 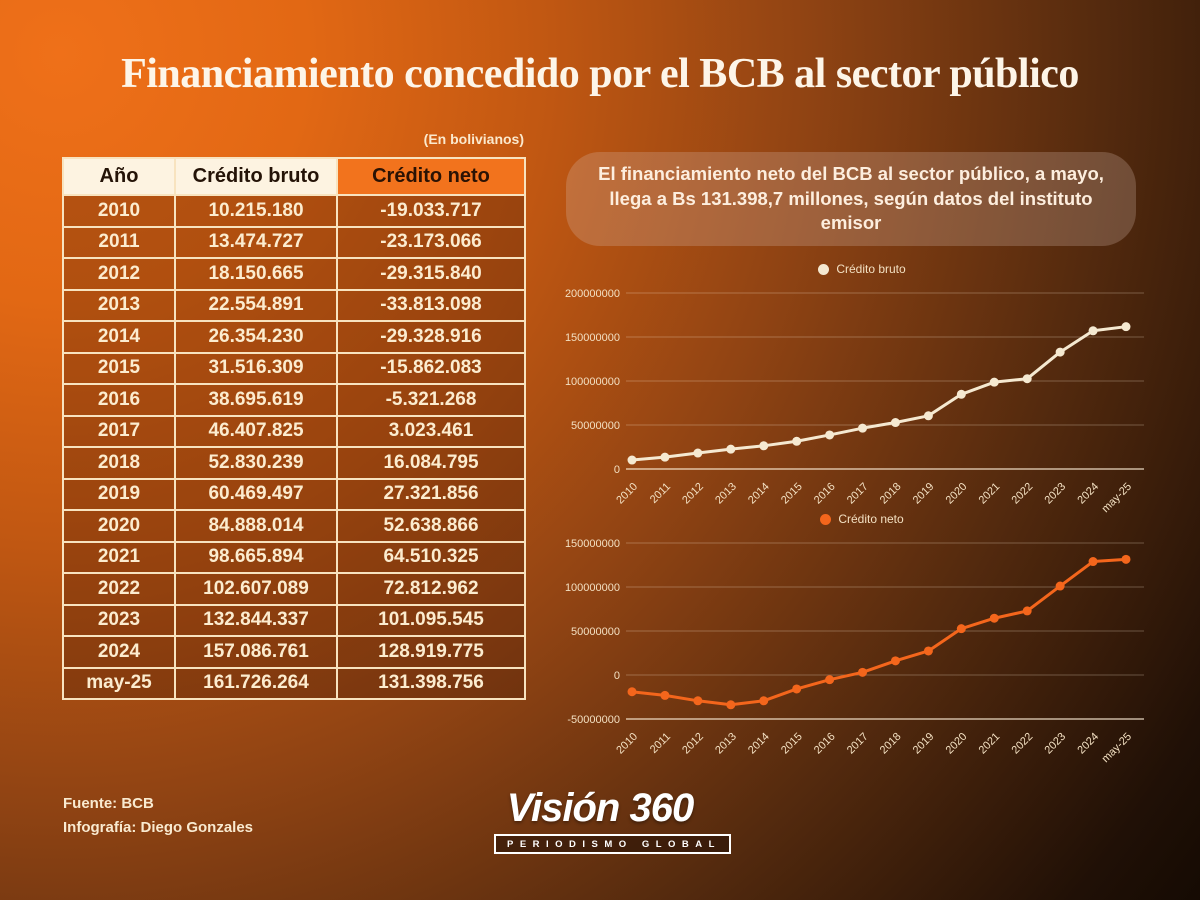 I want to click on table-row: 2017 46.407.825 3.023.461, so click(x=294, y=431).